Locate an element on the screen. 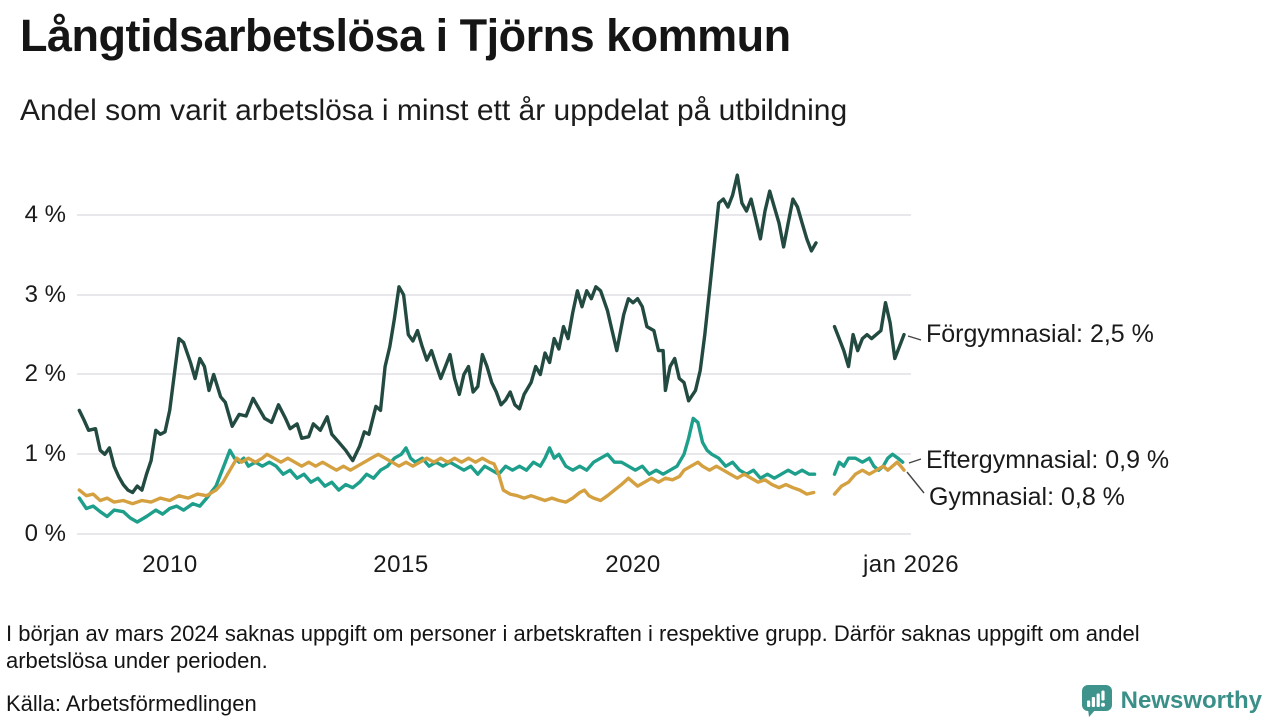  label-connector-eftergymnasial is located at coordinates (915, 461).